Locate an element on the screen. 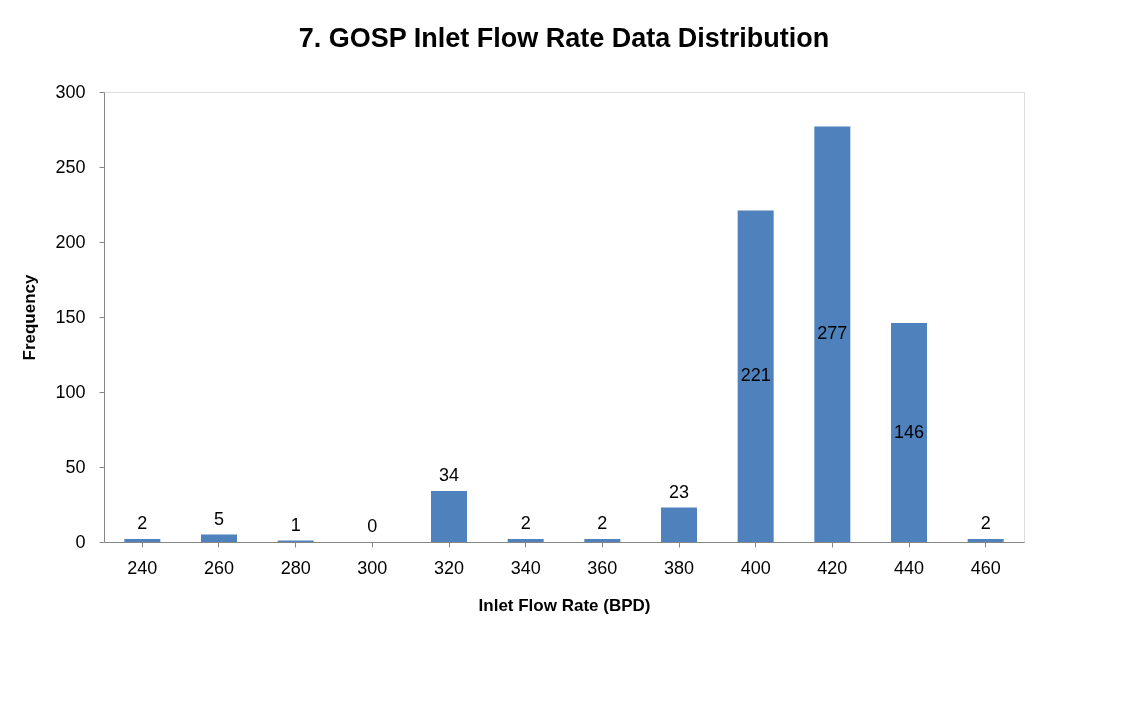 The image size is (1144, 711). y-tick-label: 150 is located at coordinates (70, 316).